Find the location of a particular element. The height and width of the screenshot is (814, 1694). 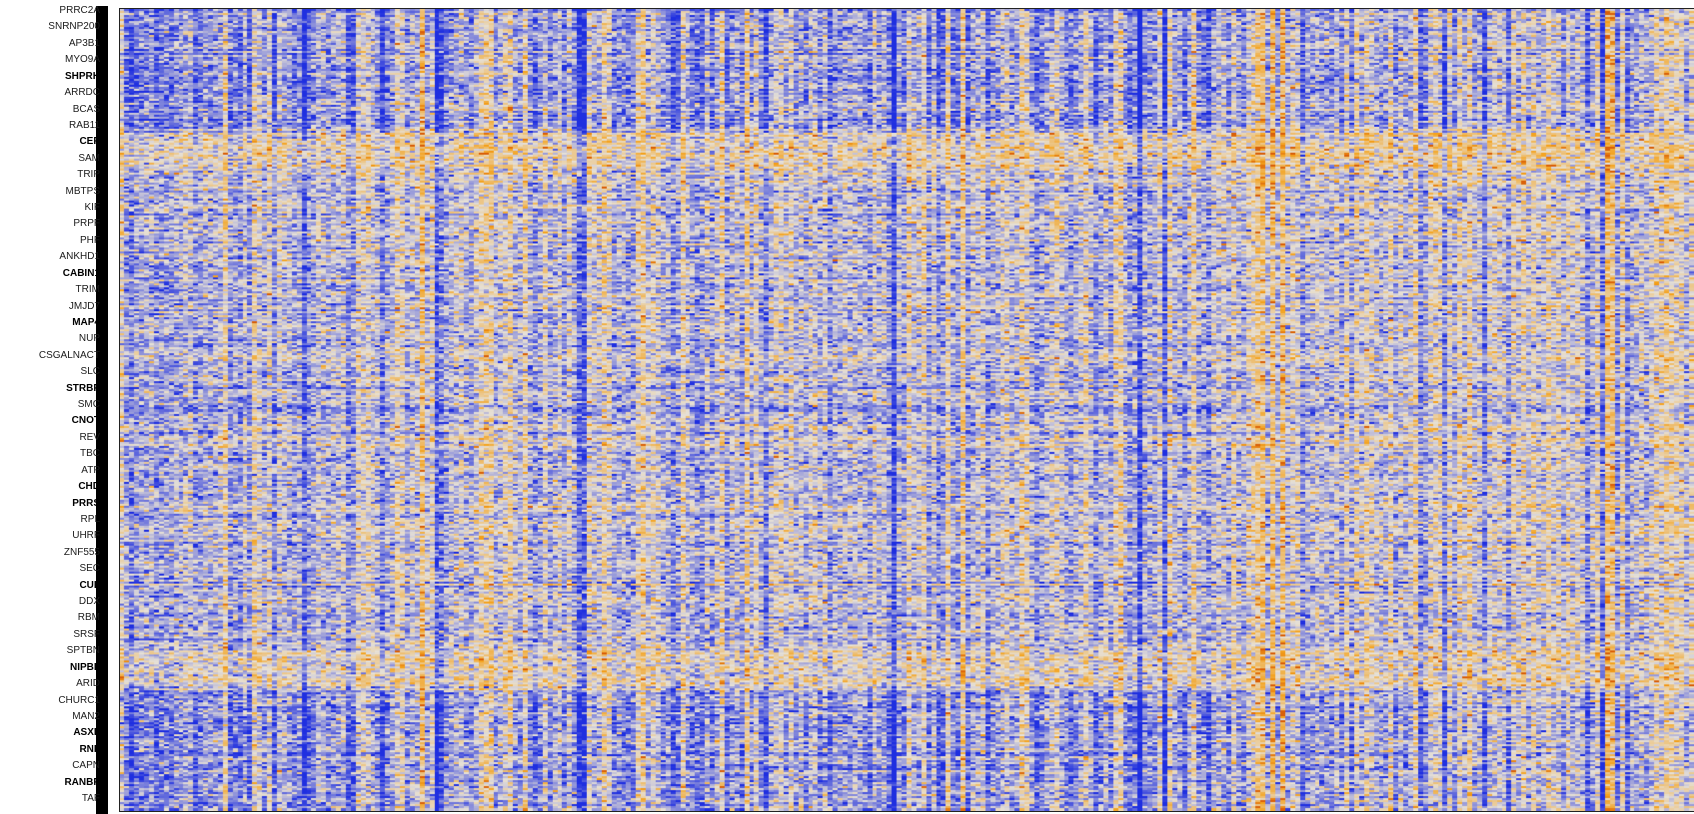

row-label: CAPN is located at coordinates (86, 765).